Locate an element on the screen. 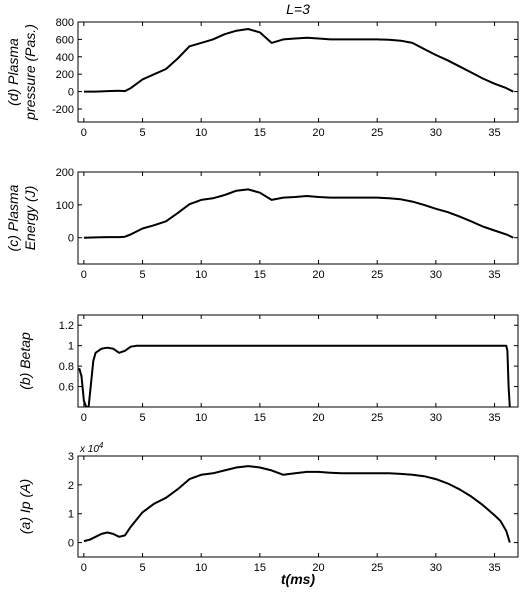 The width and height of the screenshot is (524, 593). y-tick-label: 2 is located at coordinates (71, 486).